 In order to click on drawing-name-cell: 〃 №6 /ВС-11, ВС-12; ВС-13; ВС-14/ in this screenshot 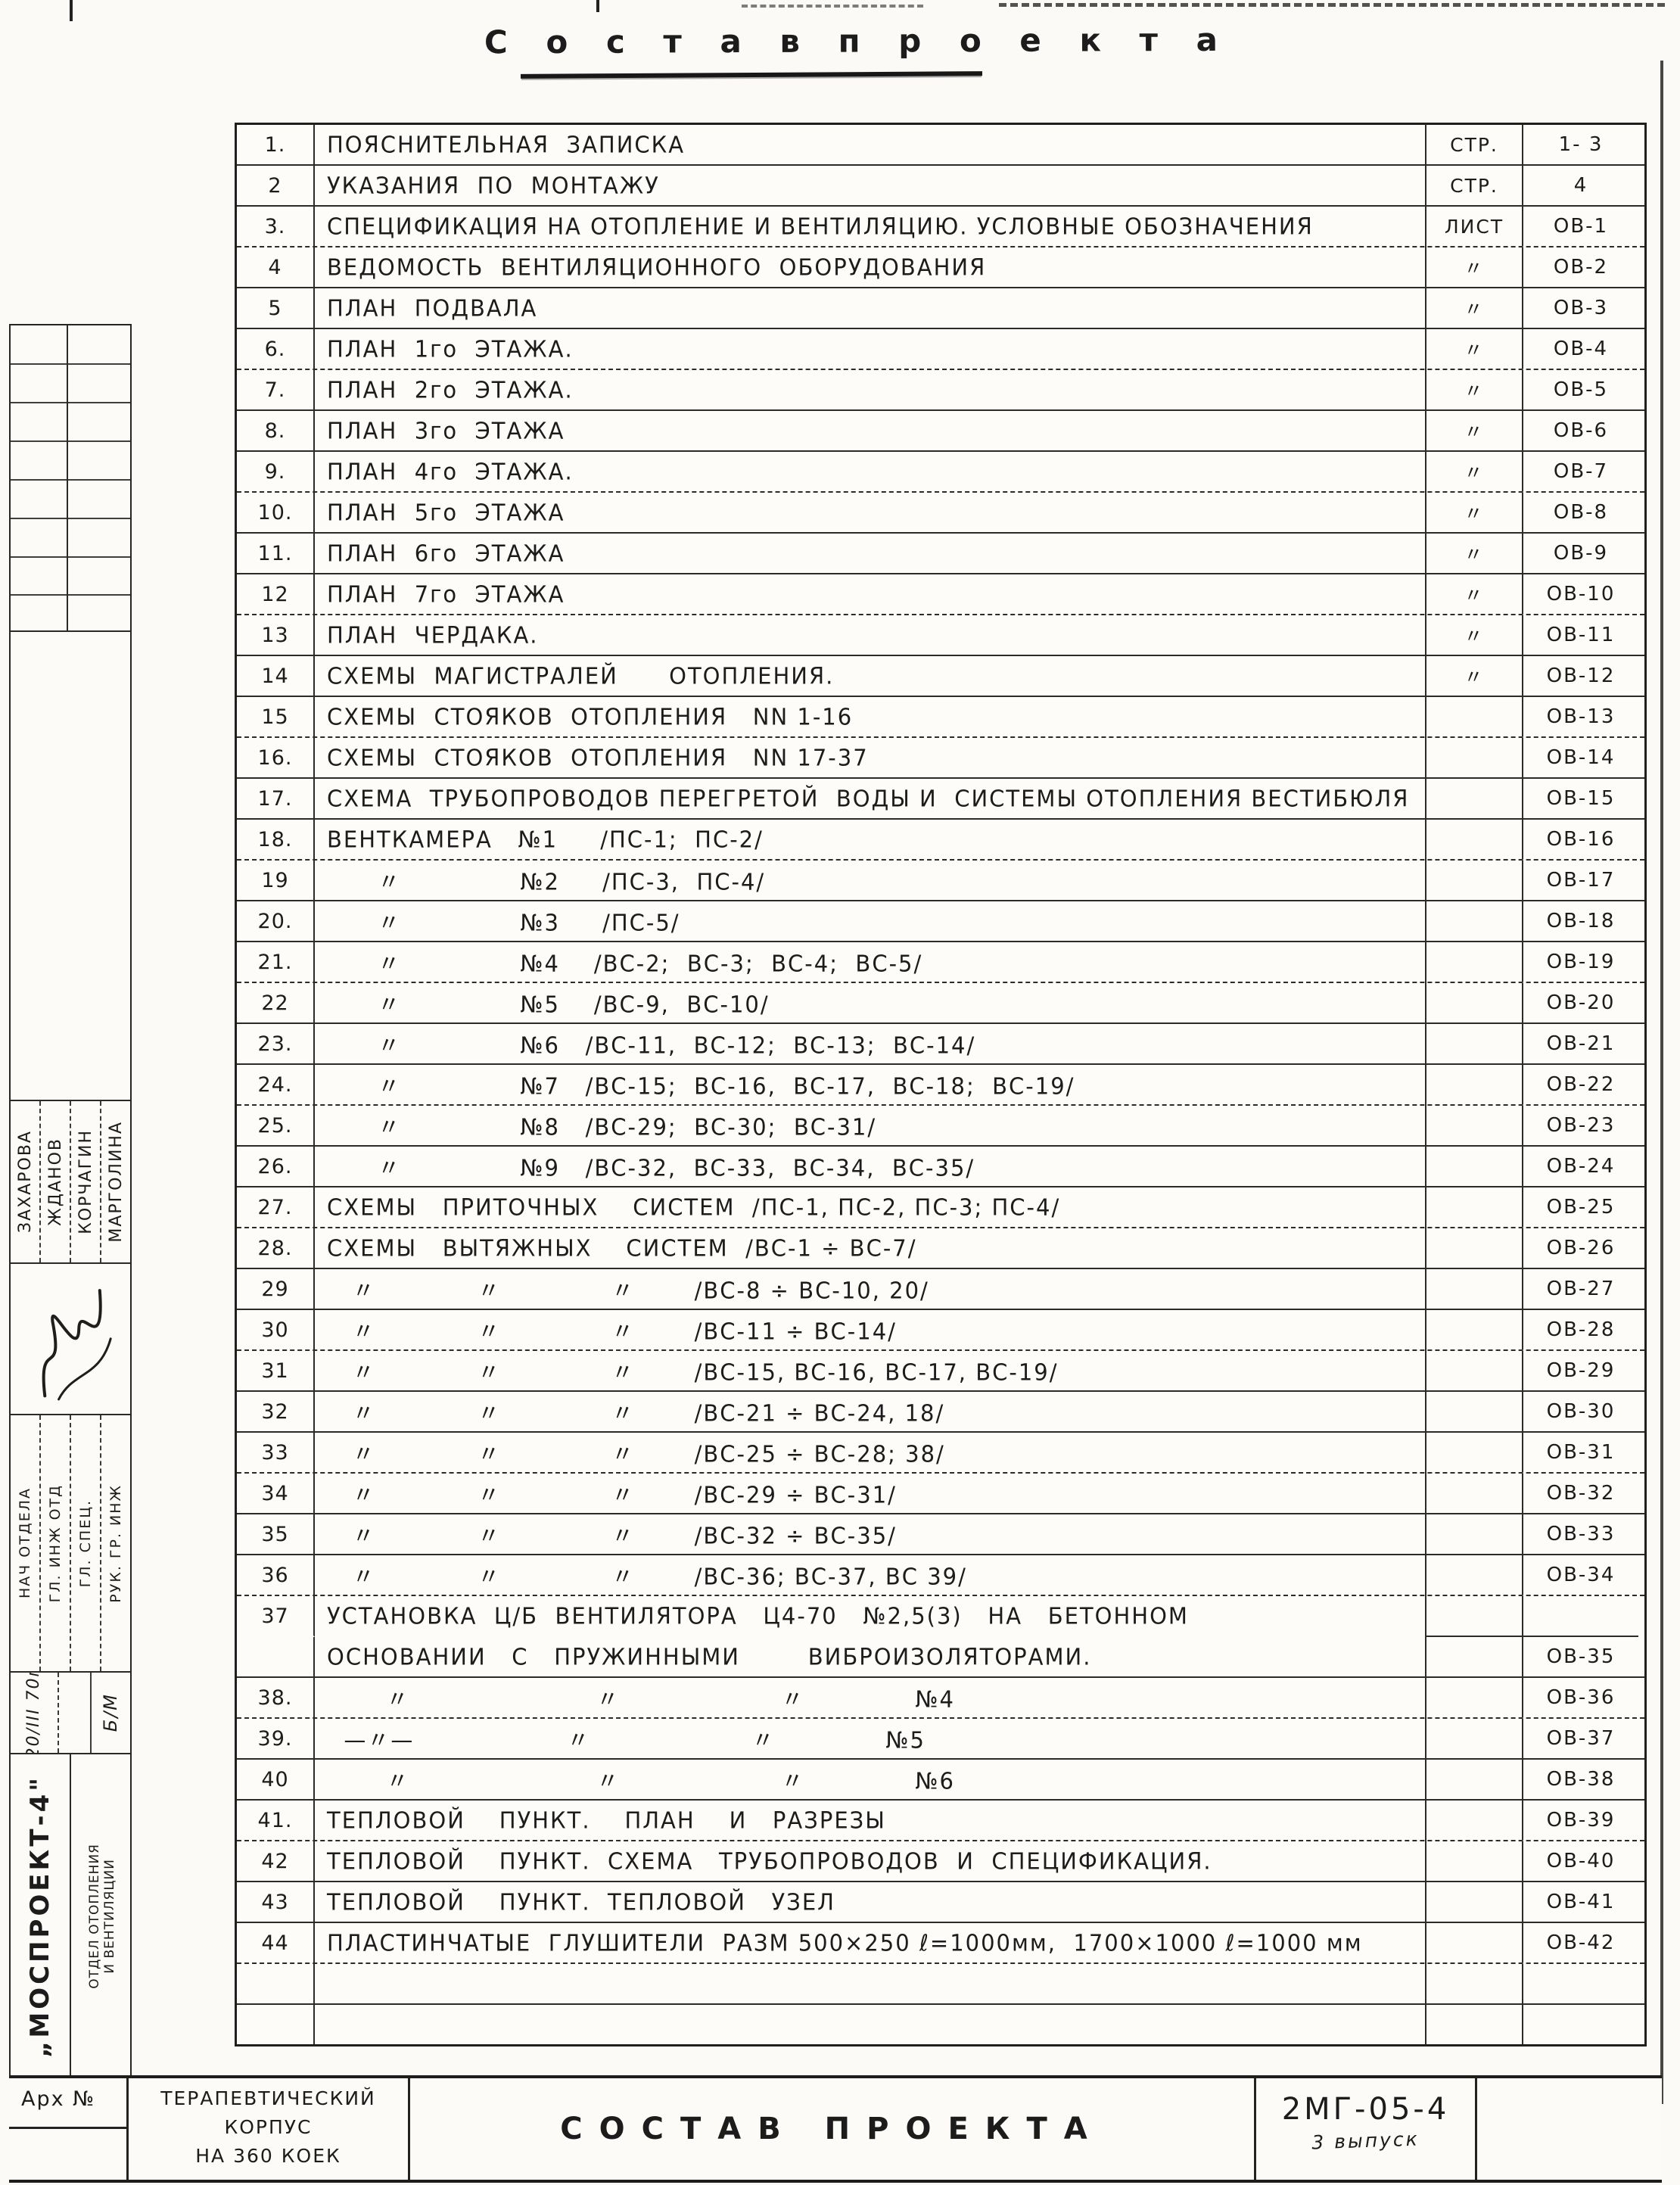, I will do `click(870, 1043)`.